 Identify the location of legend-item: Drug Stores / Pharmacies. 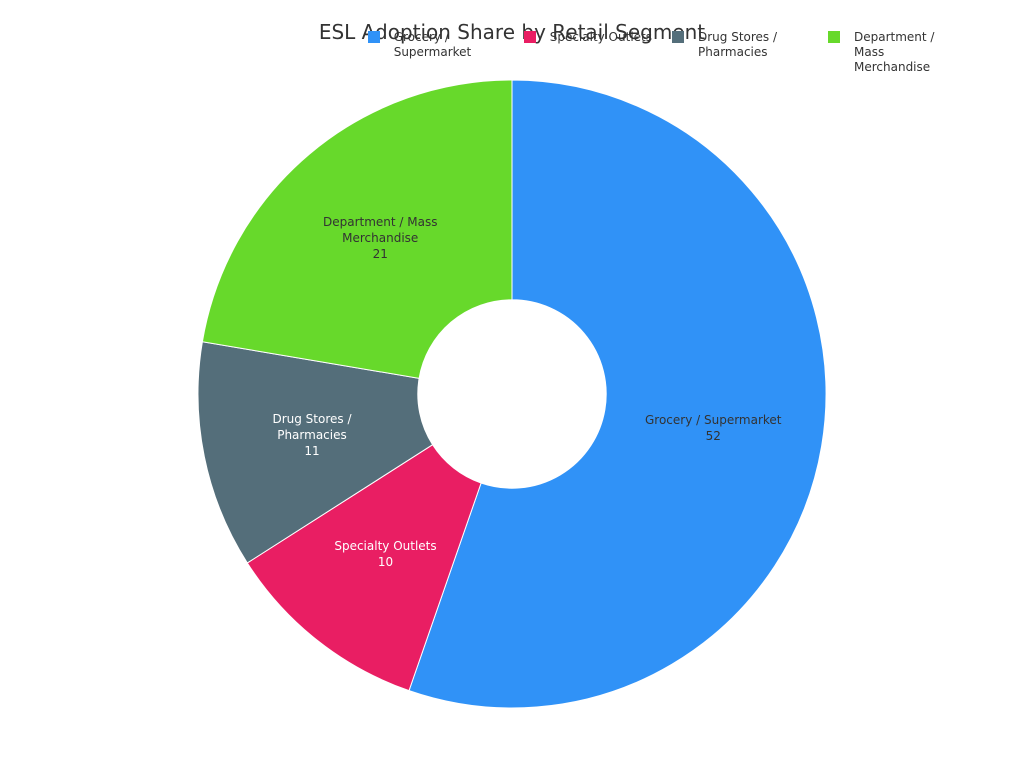
(740, 52).